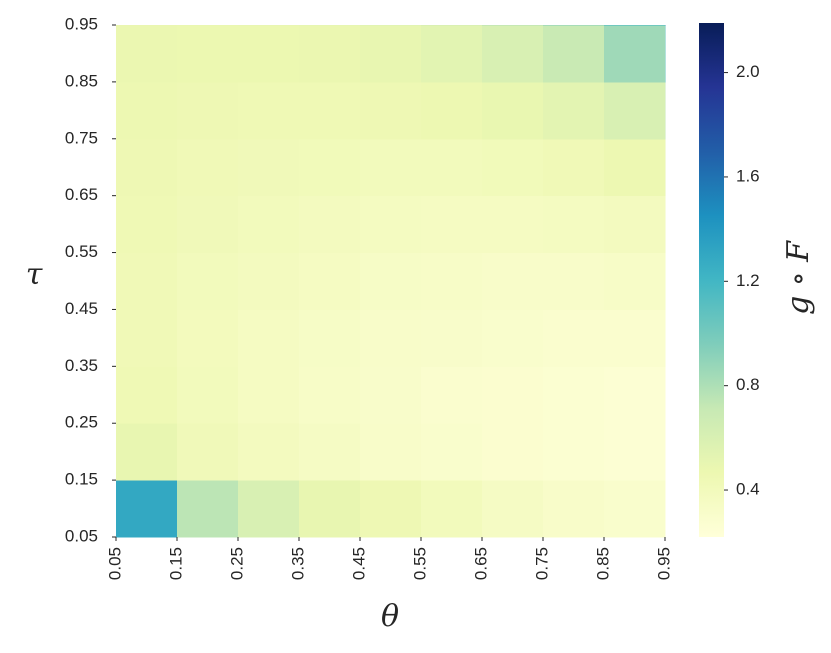  Describe the element at coordinates (81, 137) in the screenshot. I see `y-tick-label: 0.75` at that location.